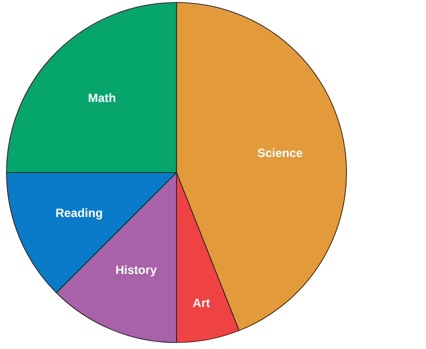 This screenshot has height=349, width=426. I want to click on slice-label: Math, so click(102, 97).